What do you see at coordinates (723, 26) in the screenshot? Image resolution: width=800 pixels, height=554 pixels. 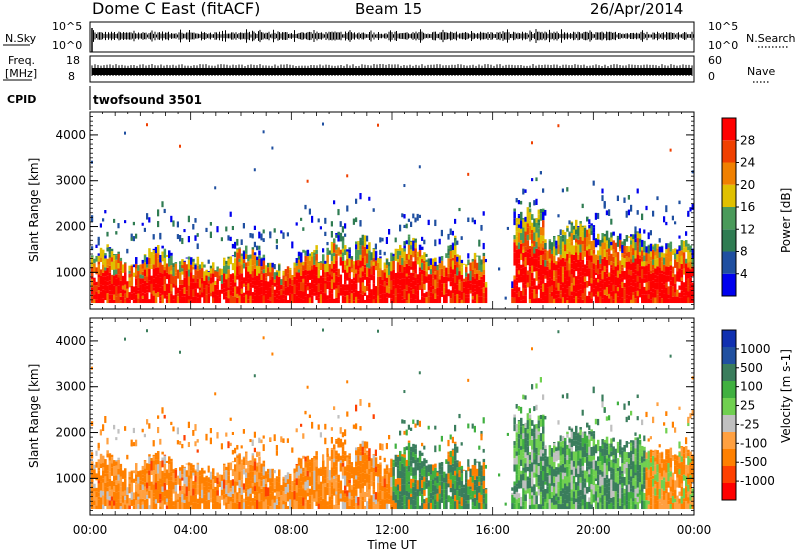 I see `nsearch-tick-top: 10^5` at bounding box center [723, 26].